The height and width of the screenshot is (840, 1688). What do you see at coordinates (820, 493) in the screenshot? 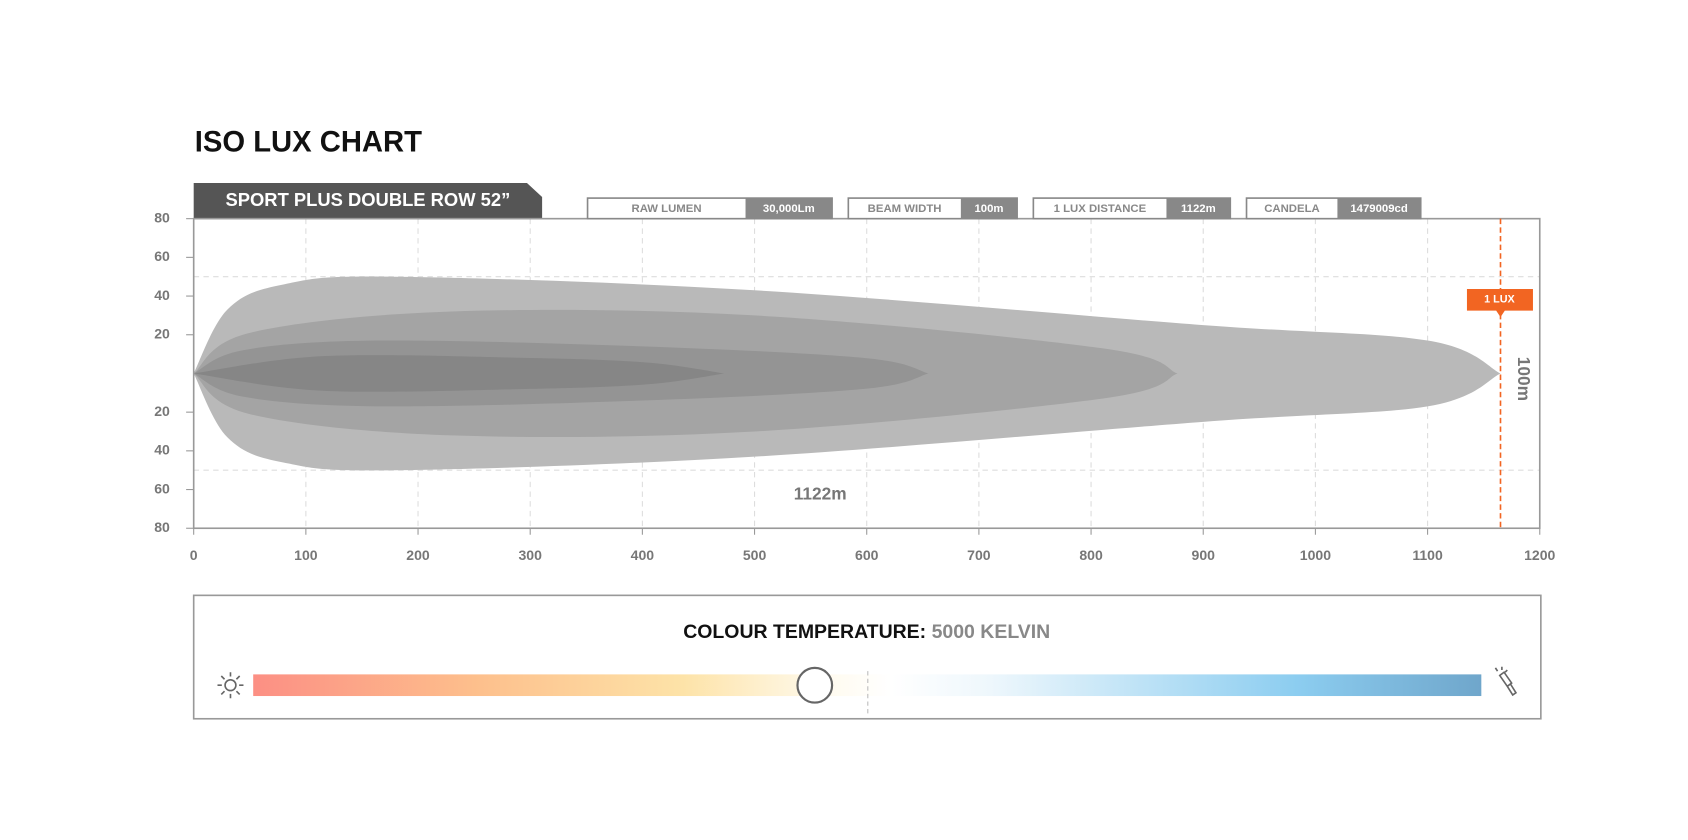
I see `distance-label: 1122m` at bounding box center [820, 493].